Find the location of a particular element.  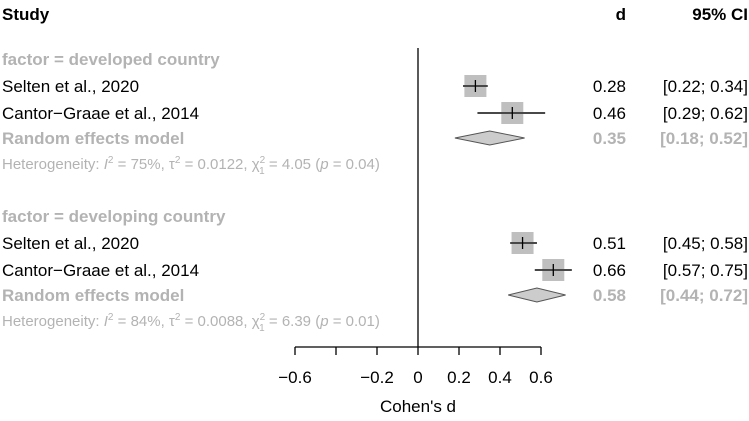

x-tick-label: 0.6 is located at coordinates (541, 377).